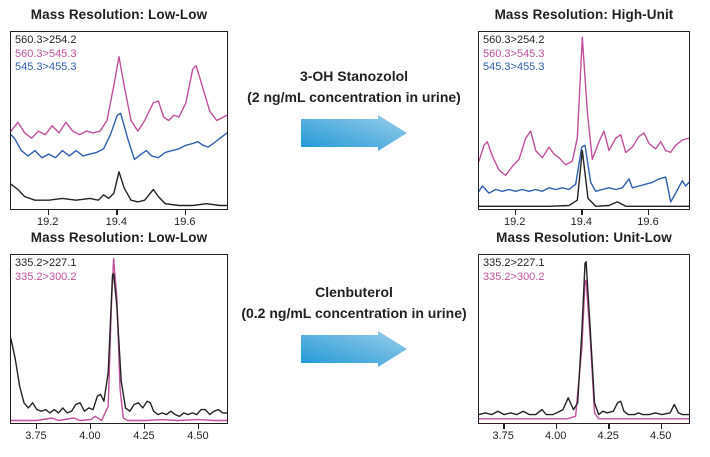 Image resolution: width=710 pixels, height=457 pixels. What do you see at coordinates (584, 237) in the screenshot?
I see `panel-title: Mass Resolution: Unit-Low` at bounding box center [584, 237].